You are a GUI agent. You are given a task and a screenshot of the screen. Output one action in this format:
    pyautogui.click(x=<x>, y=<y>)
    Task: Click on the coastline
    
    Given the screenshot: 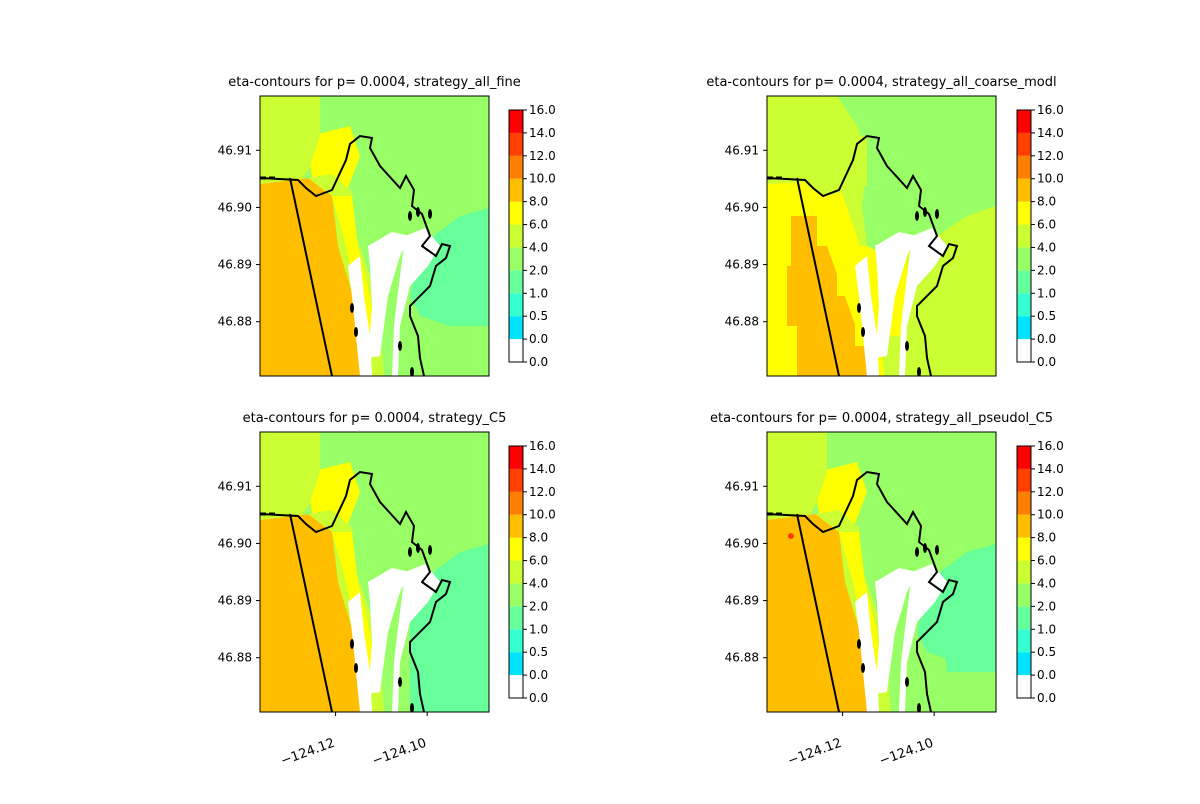 What is the action you would take?
    pyautogui.click(x=356, y=255)
    